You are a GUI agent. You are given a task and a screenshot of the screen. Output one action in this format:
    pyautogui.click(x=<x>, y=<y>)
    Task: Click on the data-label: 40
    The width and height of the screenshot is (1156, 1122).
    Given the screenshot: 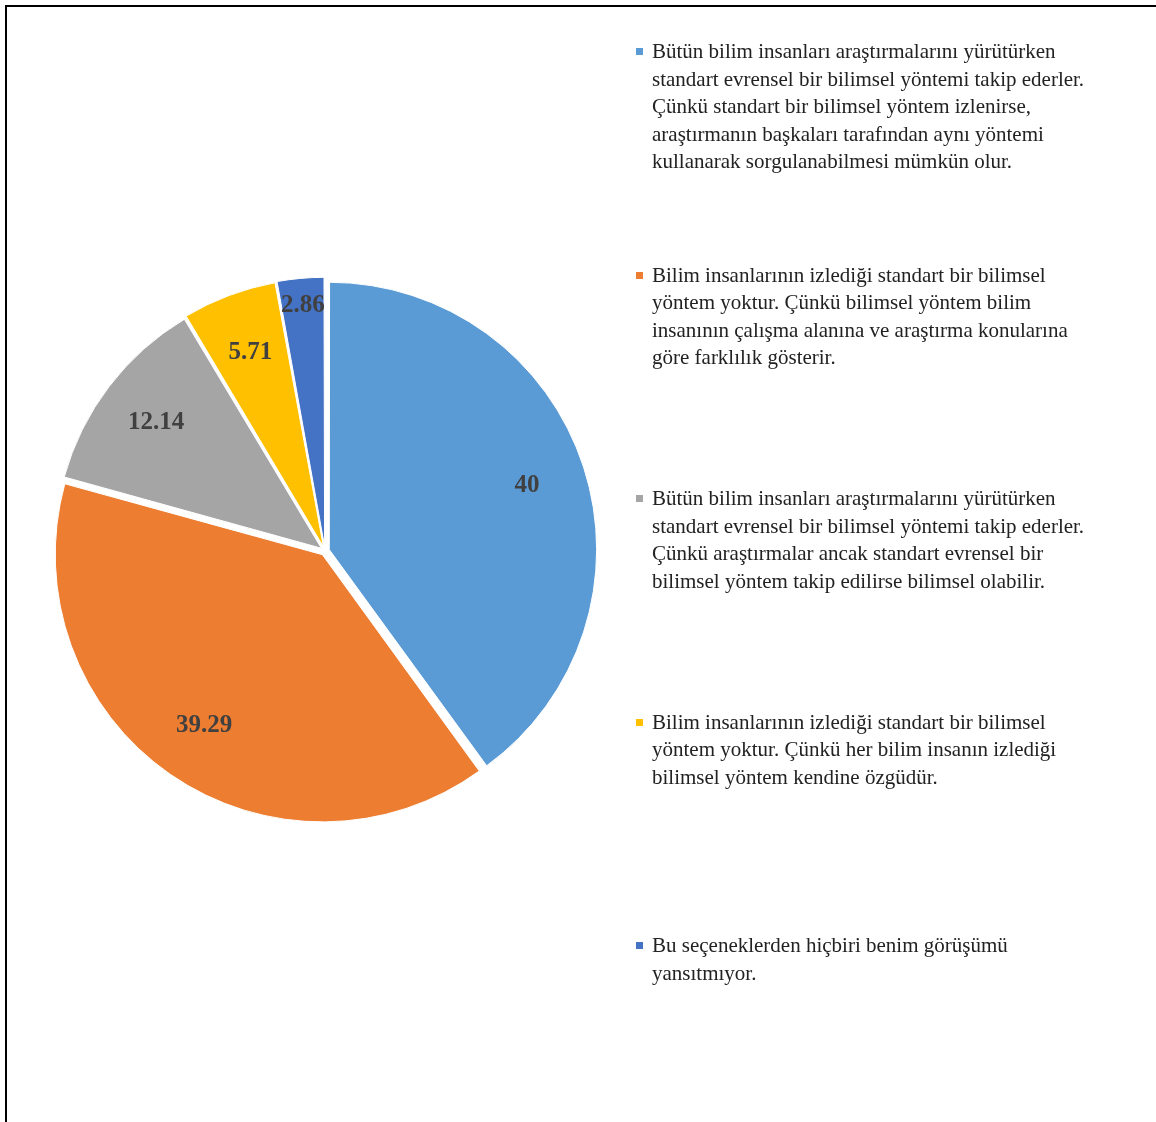 What is the action you would take?
    pyautogui.click(x=527, y=483)
    